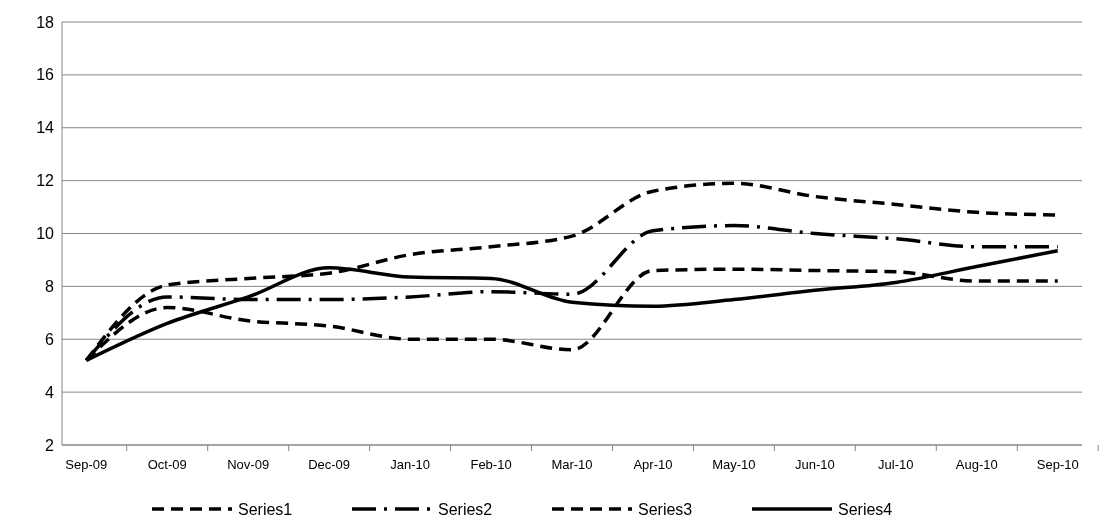  Describe the element at coordinates (865, 509) in the screenshot. I see `legend-label: Series4` at that location.